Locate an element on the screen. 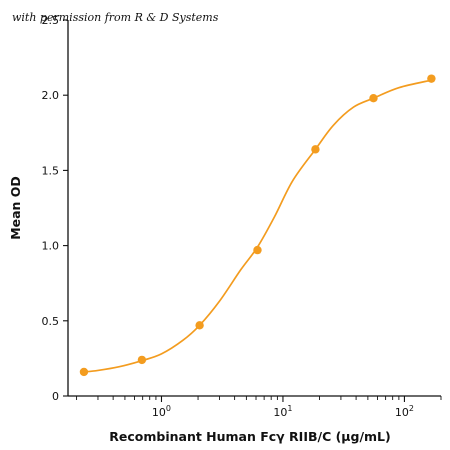 Image resolution: width=450 pixels, height=450 pixels. x-tick-label-exponent: 1 is located at coordinates (289, 408).